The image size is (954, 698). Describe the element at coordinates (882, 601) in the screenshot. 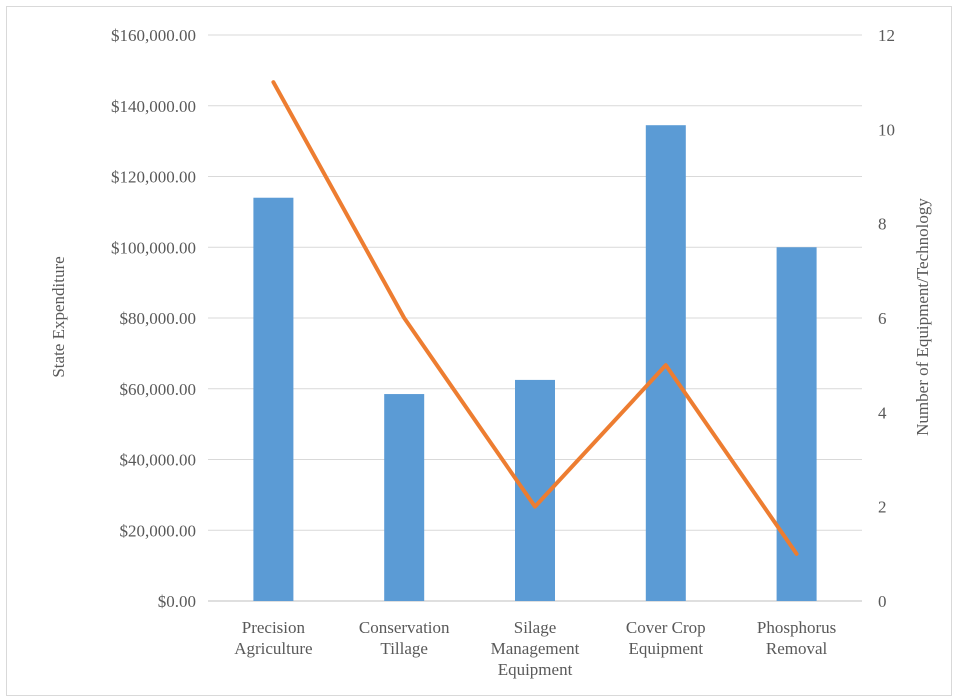

I see `right-axis-tick-label: 0` at that location.